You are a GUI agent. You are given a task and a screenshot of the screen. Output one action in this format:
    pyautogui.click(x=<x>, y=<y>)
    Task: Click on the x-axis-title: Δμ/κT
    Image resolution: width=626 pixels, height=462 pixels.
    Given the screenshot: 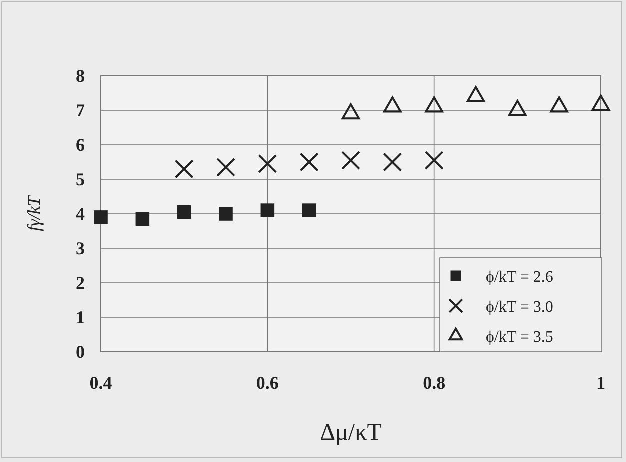 What is the action you would take?
    pyautogui.click(x=351, y=433)
    